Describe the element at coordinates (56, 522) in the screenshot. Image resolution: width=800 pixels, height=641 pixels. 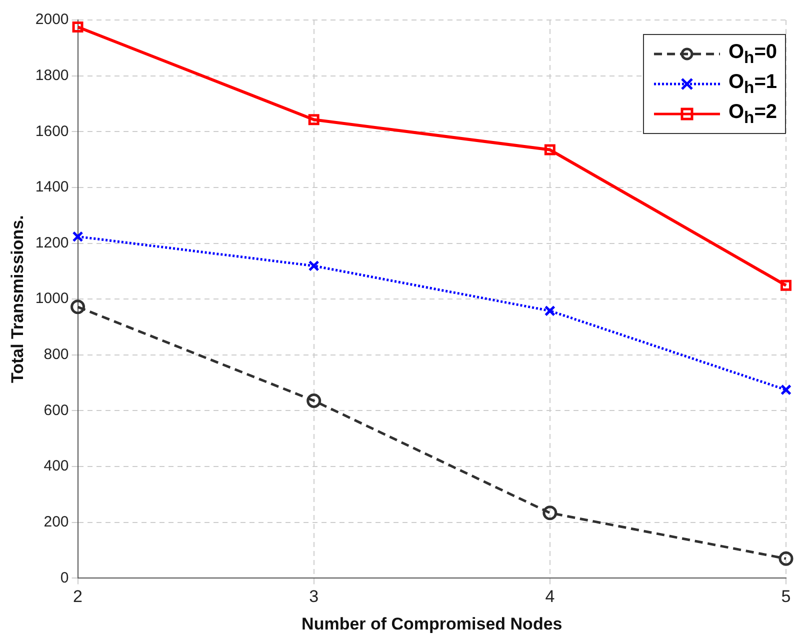
I see `y-tick-label: 200` at that location.